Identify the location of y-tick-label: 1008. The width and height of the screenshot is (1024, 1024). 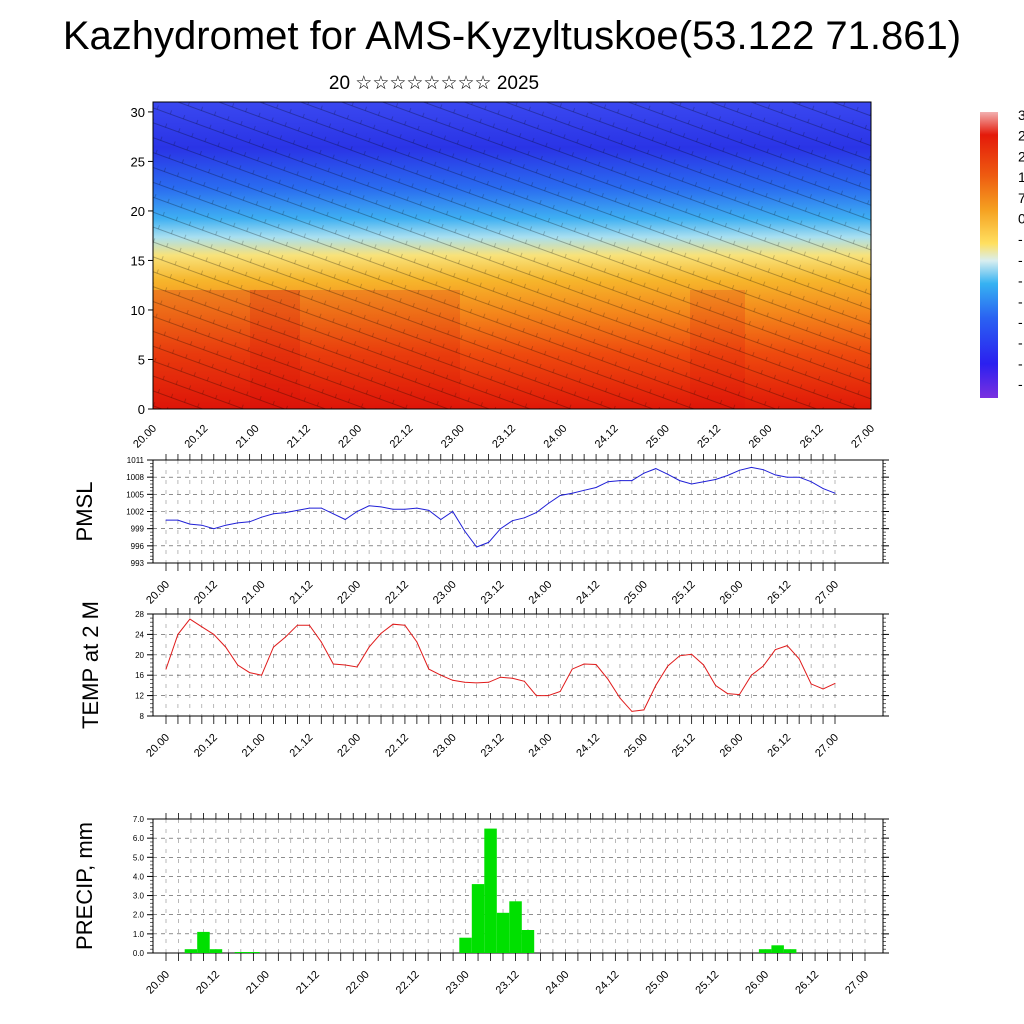
(135, 477).